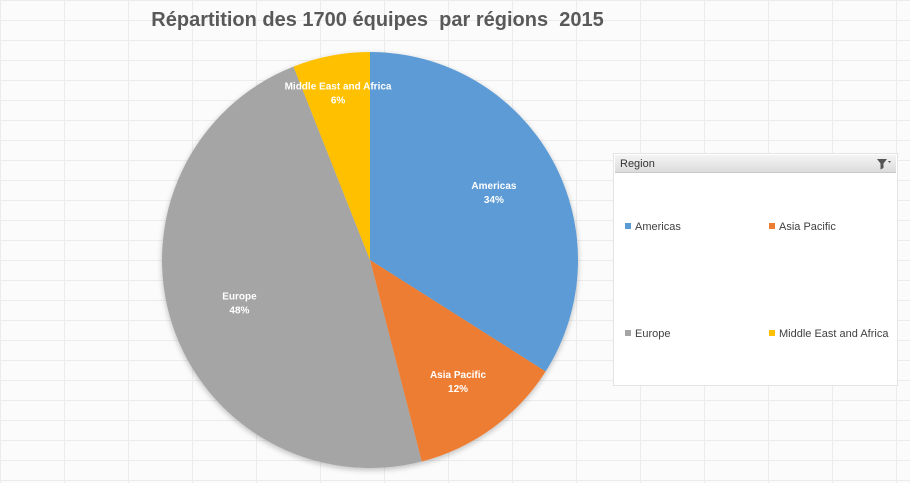 This screenshot has height=483, width=910. Describe the element at coordinates (239, 303) in the screenshot. I see `data-label-europe: Europe 48%` at that location.